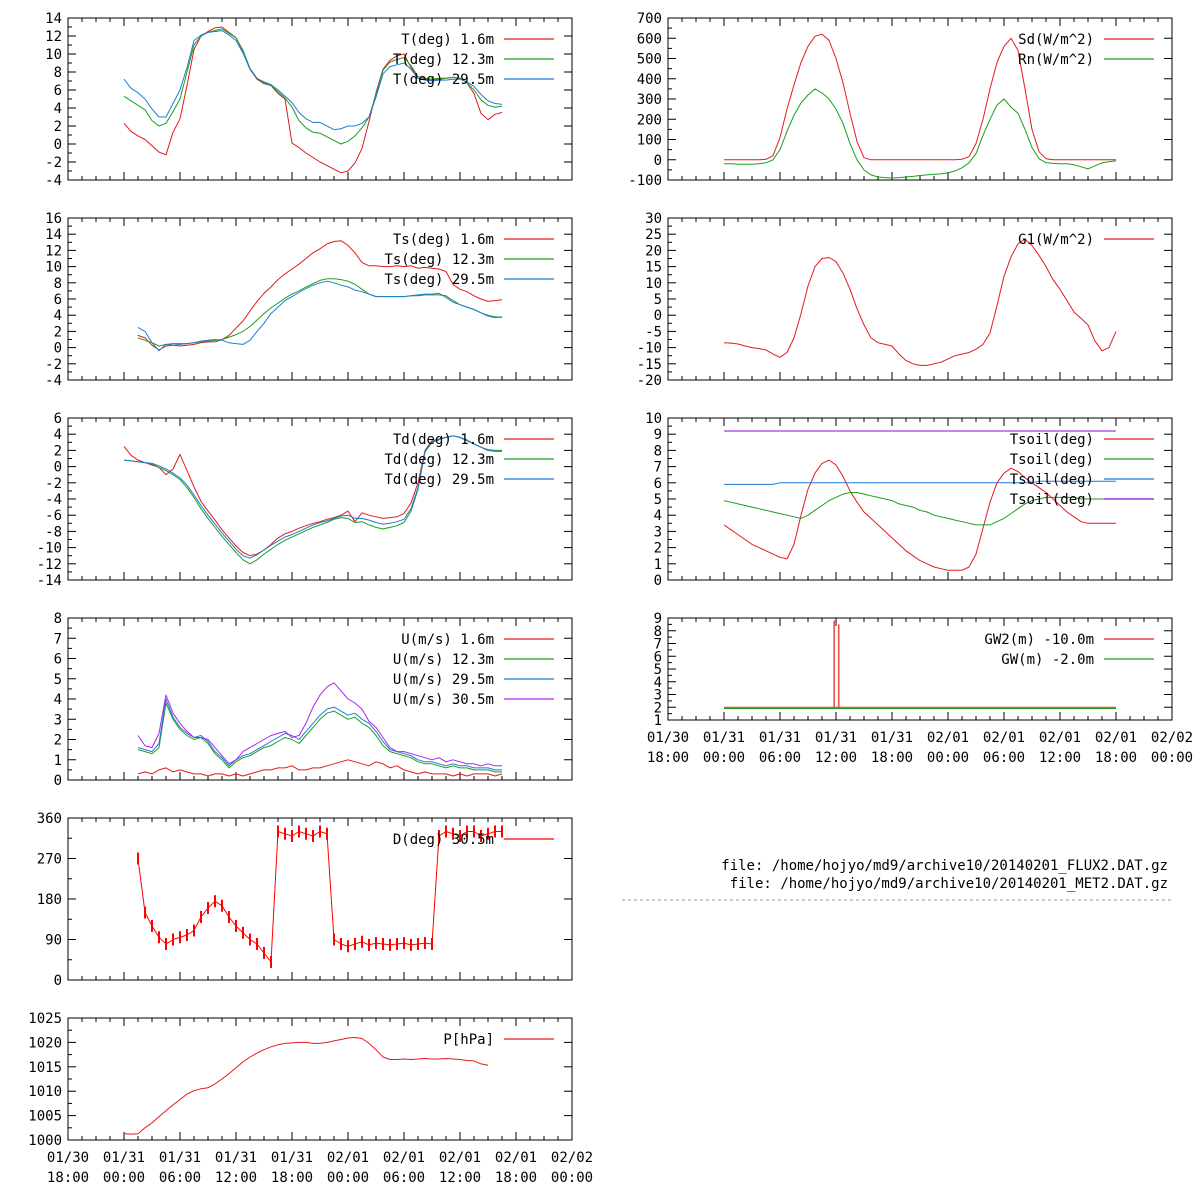 Image resolution: width=1200 pixels, height=1200 pixels. What do you see at coordinates (649, 19) in the screenshot?
I see `y-tick-label: 700` at bounding box center [649, 19].